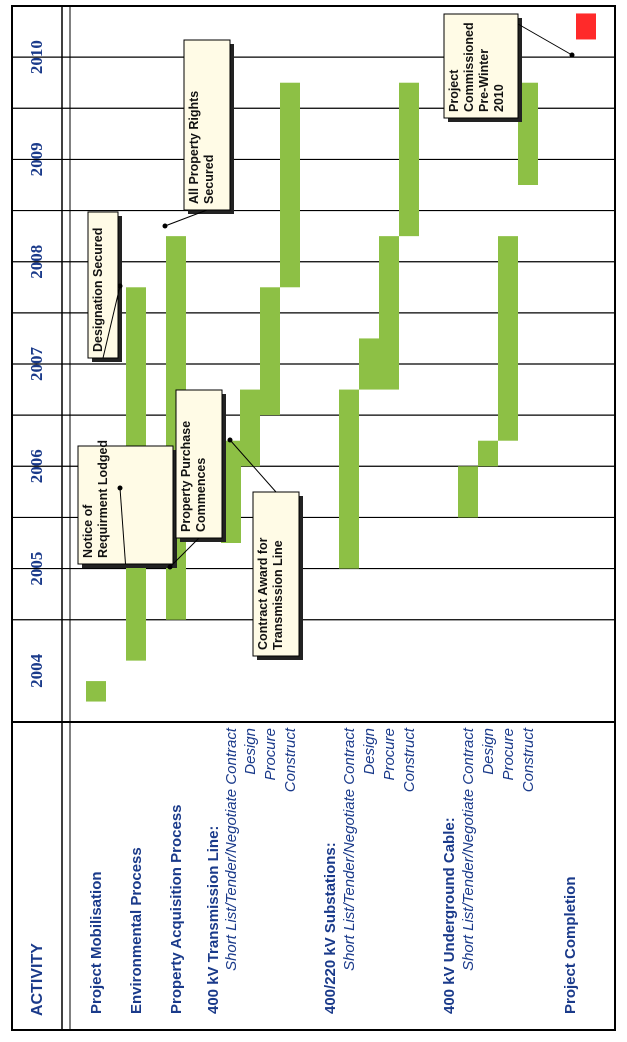 Image resolution: width=627 pixels, height=1042 pixels. I want to click on annotation-text: Designation Secured, so click(98, 290).